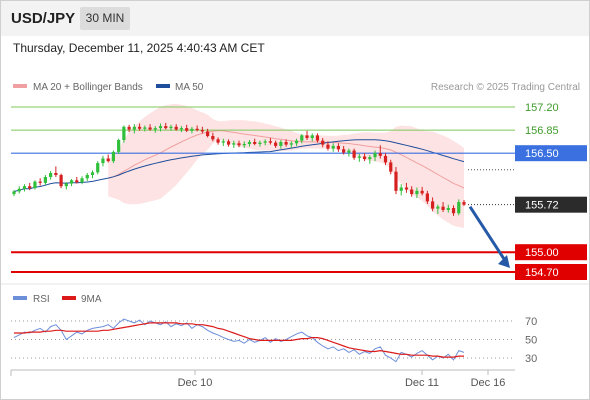 The image size is (590, 400). I want to click on resistance-label: 156.85, so click(542, 131).